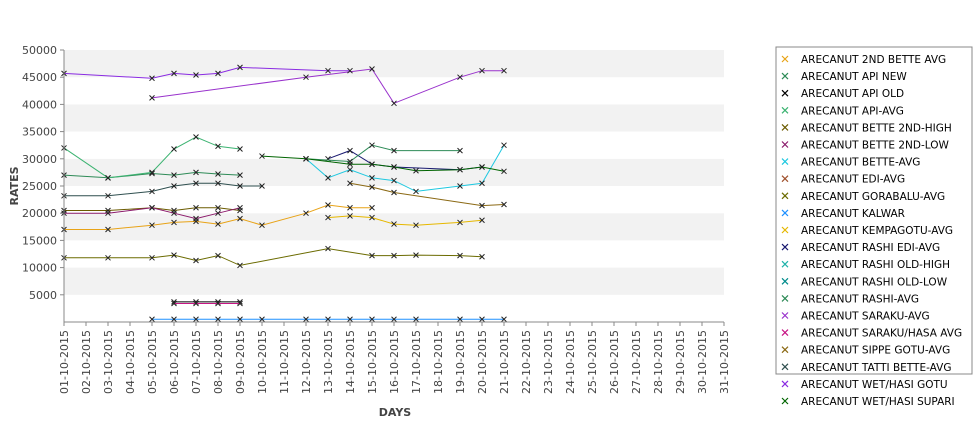 This screenshot has height=429, width=975. Describe the element at coordinates (875, 351) in the screenshot. I see `legend-entry: ARECANUT SIPPE GOTU-AVG` at that location.